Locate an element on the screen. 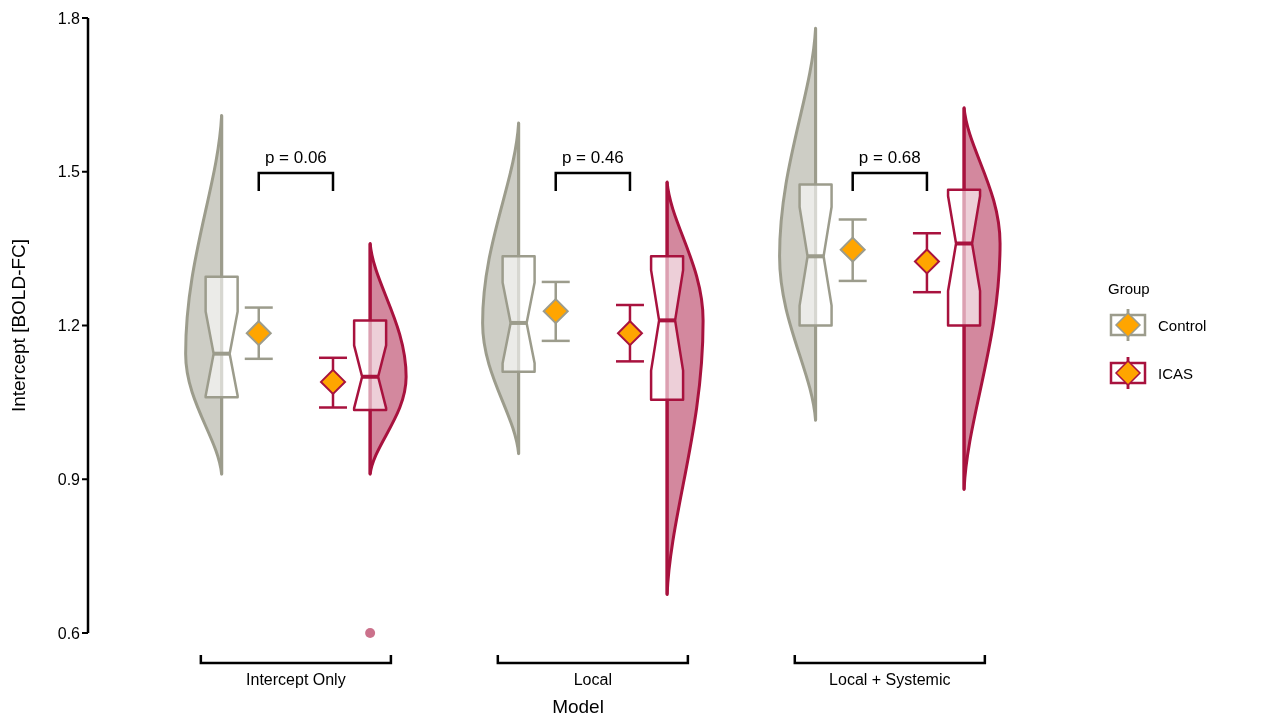  legend-label: Control is located at coordinates (1182, 325).